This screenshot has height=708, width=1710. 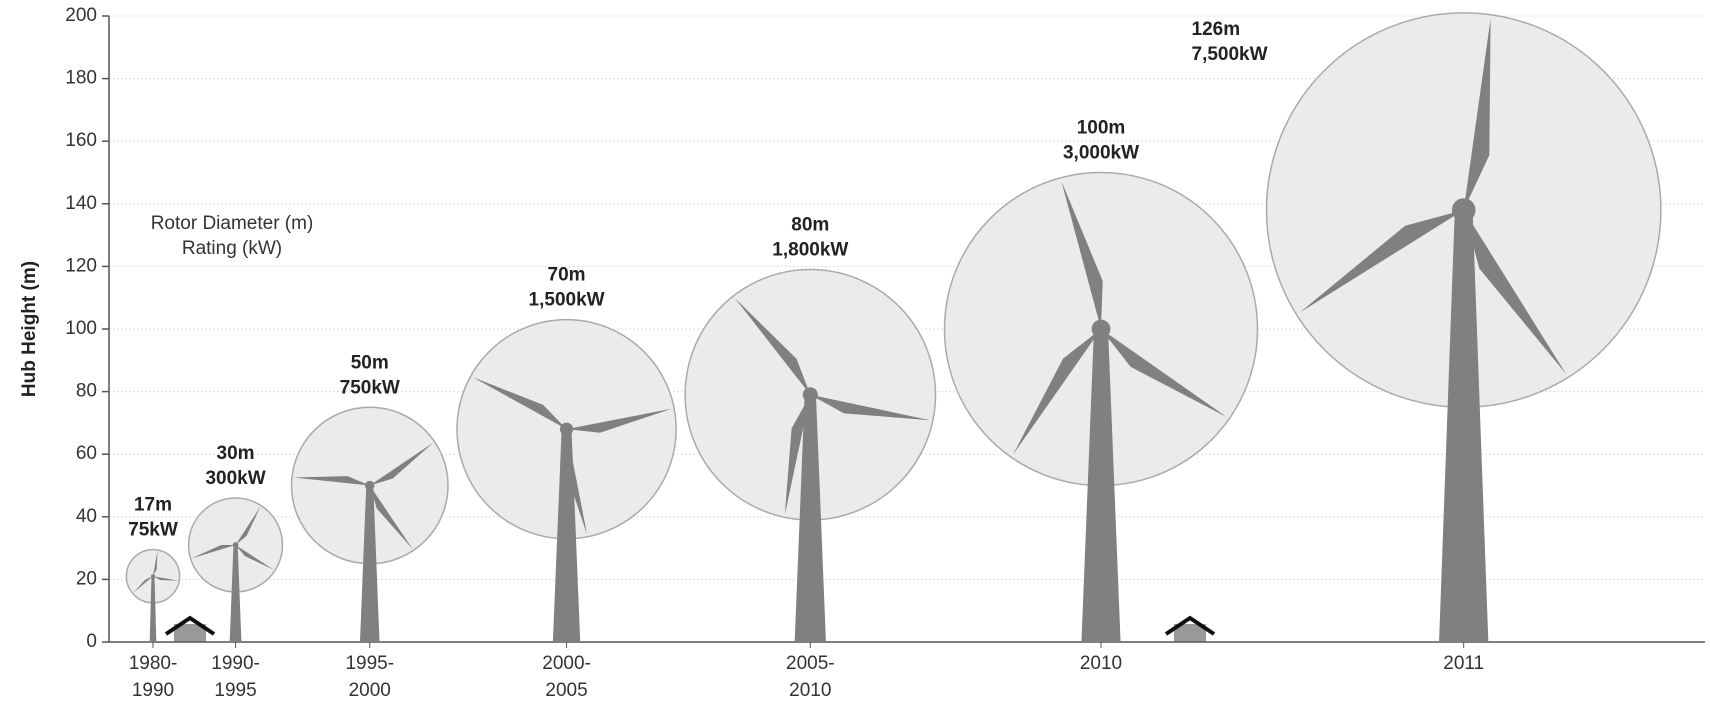 What do you see at coordinates (236, 453) in the screenshot?
I see `diameter-label: 30m` at bounding box center [236, 453].